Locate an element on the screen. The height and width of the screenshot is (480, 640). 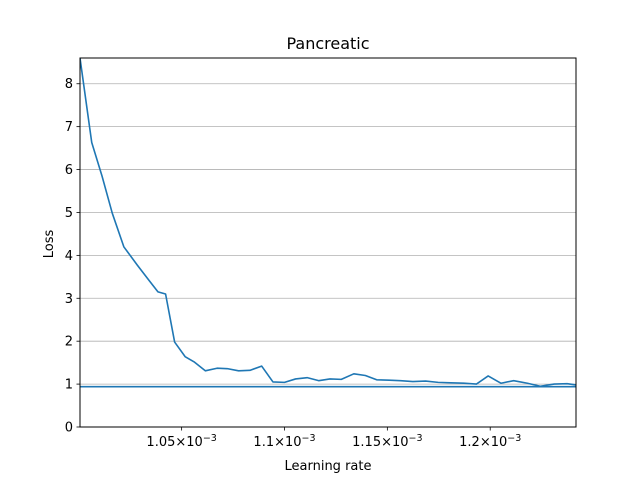
x-ticks: 1.05×10⁻³ 1.1×10⁻³ 1.15×10⁻³ 1.2×10⁻³ is located at coordinates (333, 438).